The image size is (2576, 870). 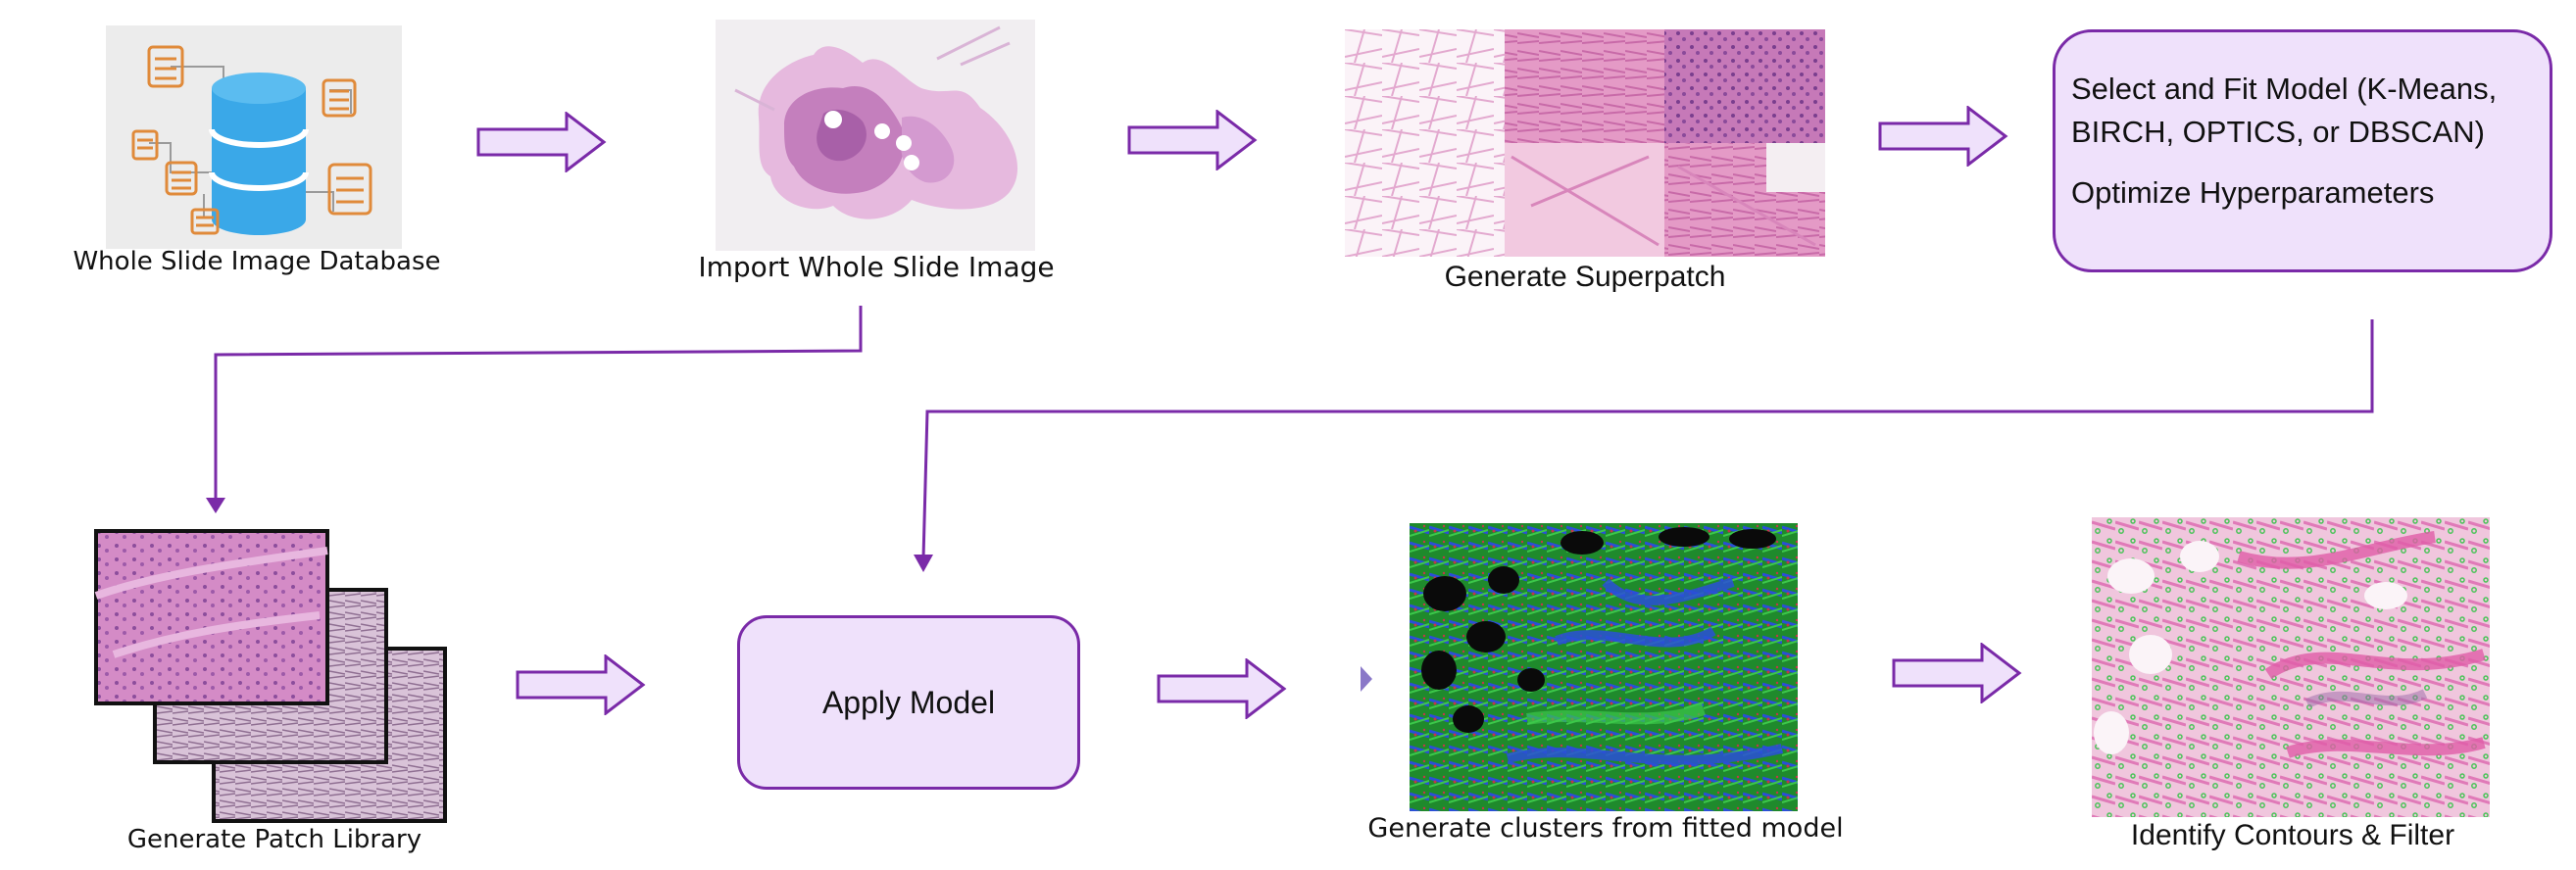 I want to click on superpatch-image, so click(x=1585, y=143).